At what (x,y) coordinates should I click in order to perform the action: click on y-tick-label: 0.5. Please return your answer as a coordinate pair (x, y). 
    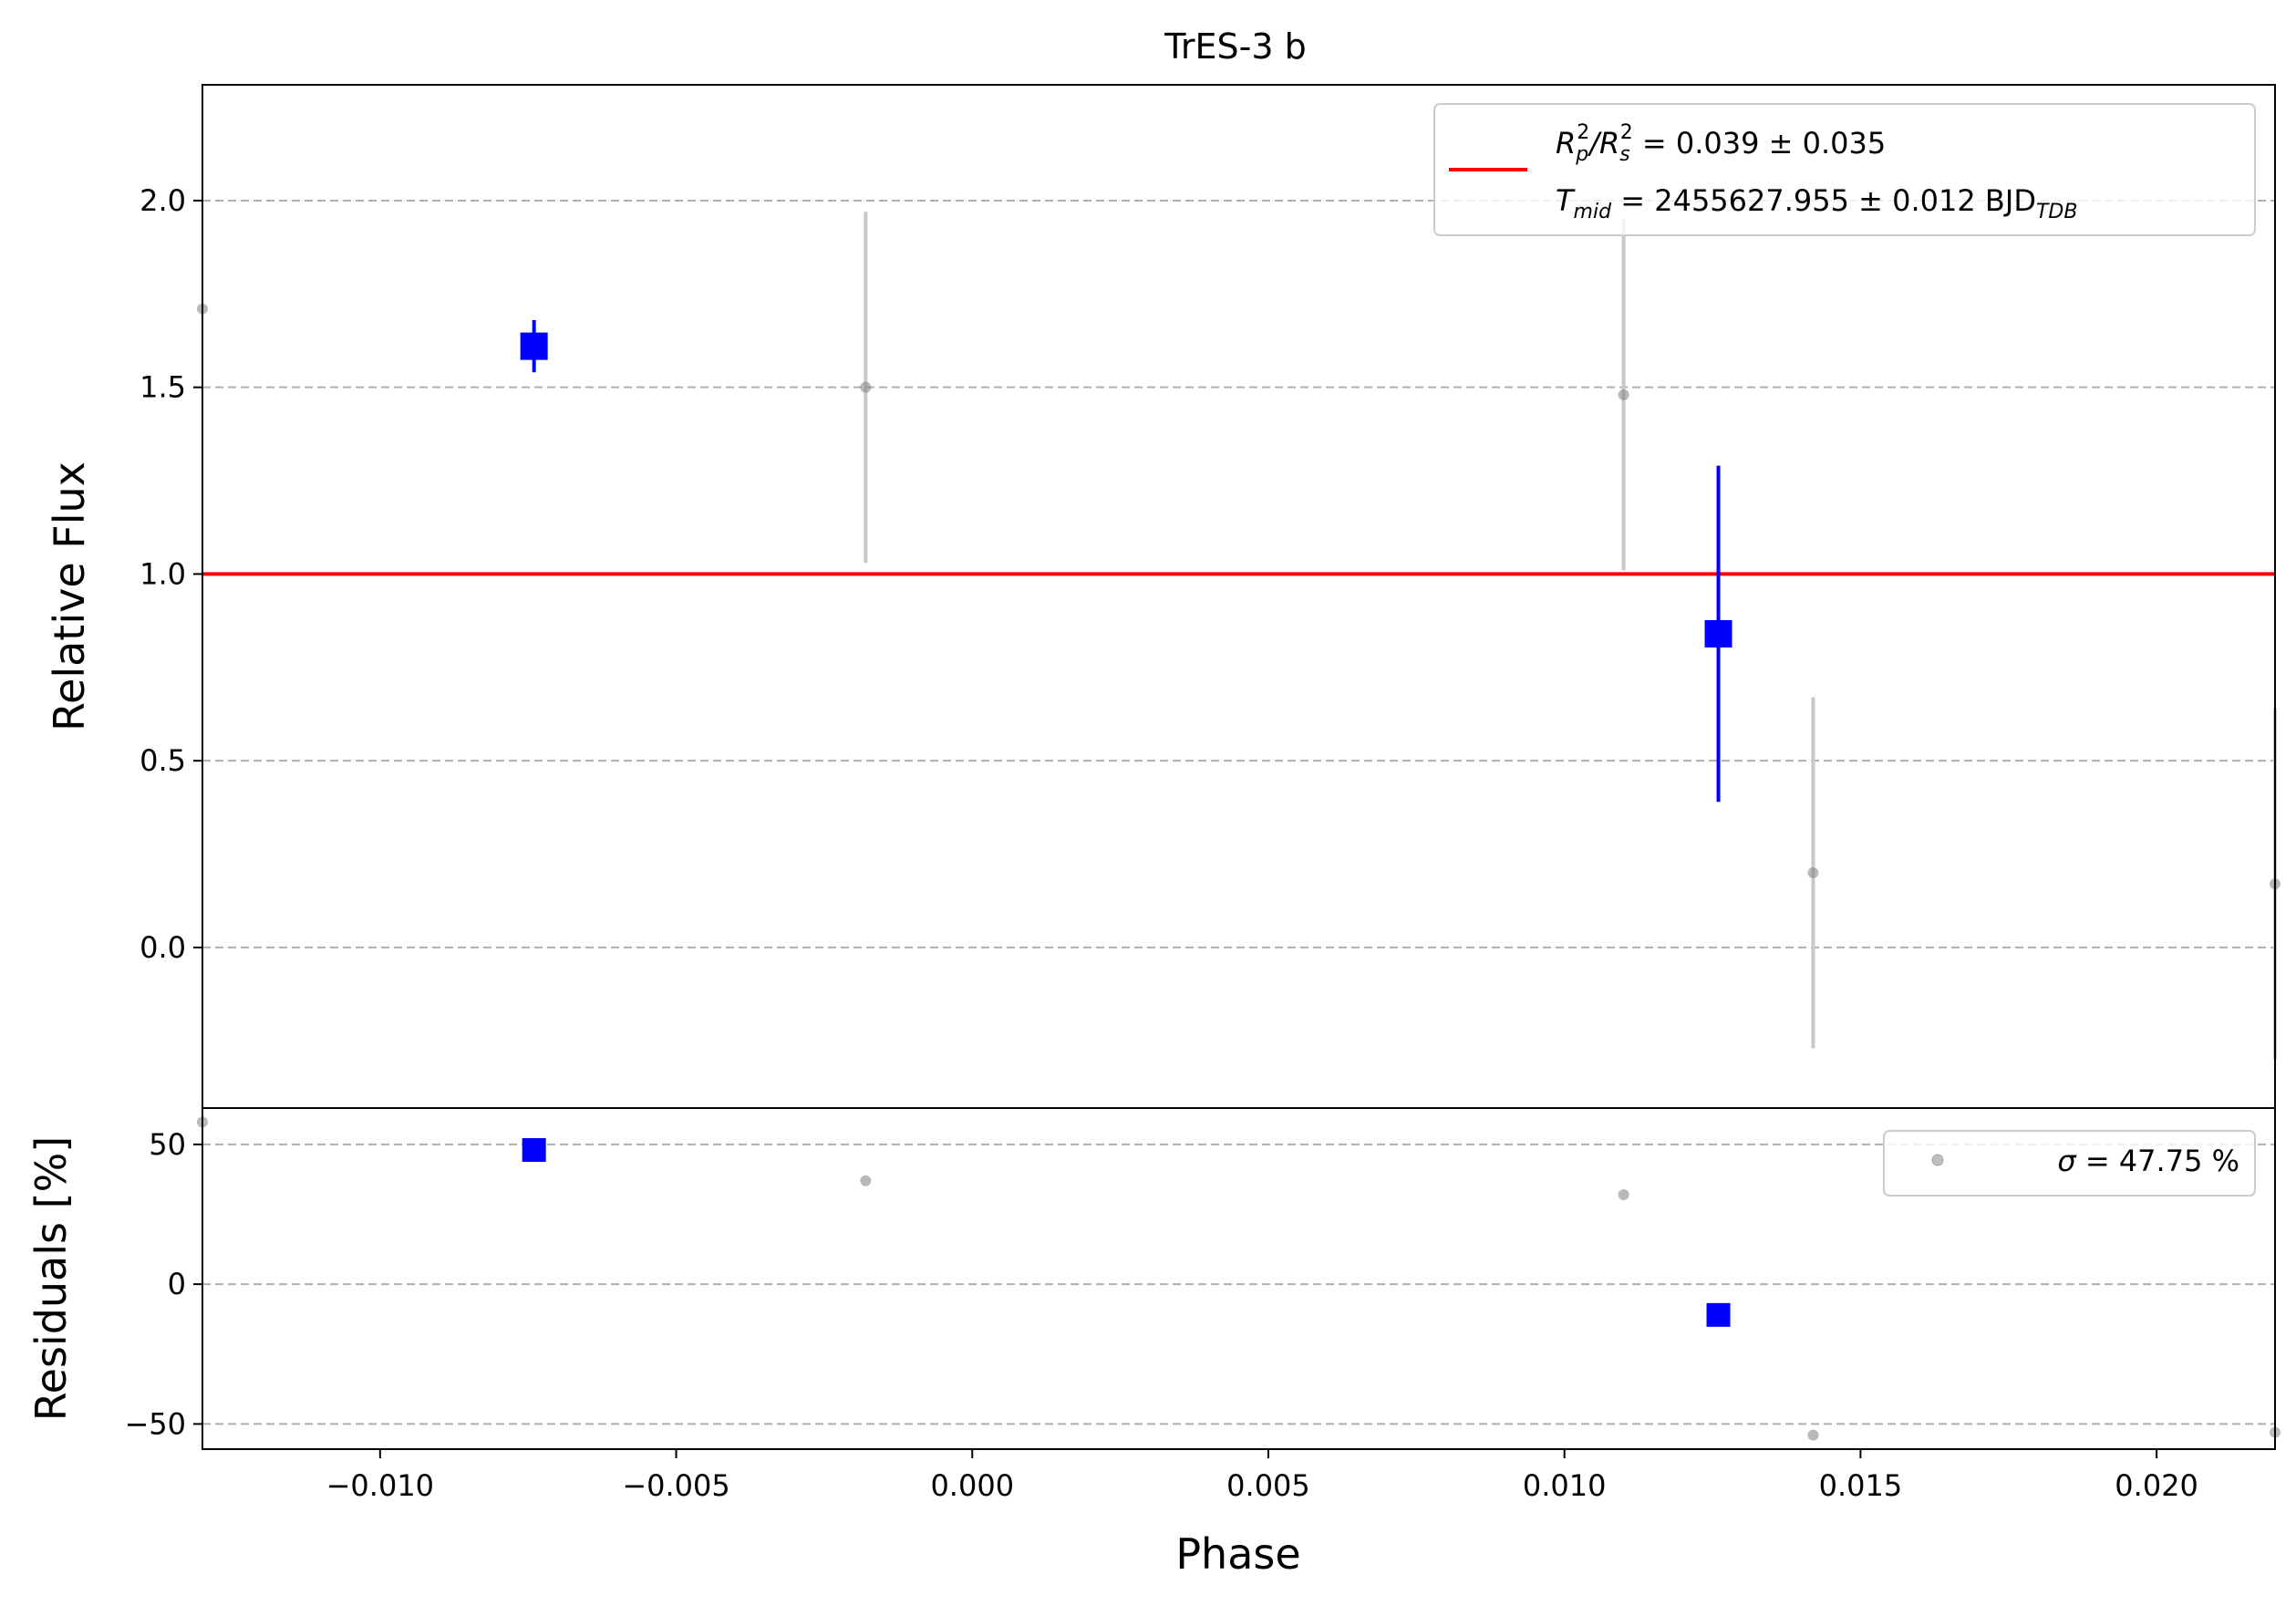
    Looking at the image, I should click on (163, 760).